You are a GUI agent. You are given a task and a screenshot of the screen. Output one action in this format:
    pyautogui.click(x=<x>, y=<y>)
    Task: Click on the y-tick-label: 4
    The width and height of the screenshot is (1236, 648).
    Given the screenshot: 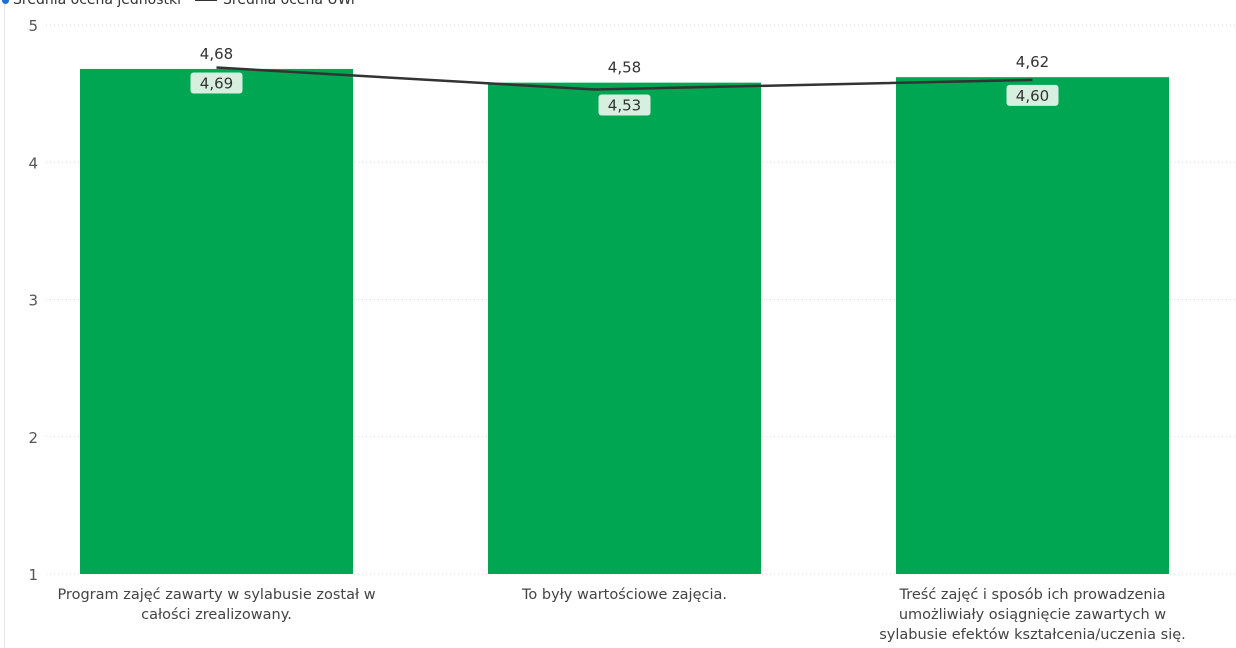 What is the action you would take?
    pyautogui.click(x=33, y=163)
    